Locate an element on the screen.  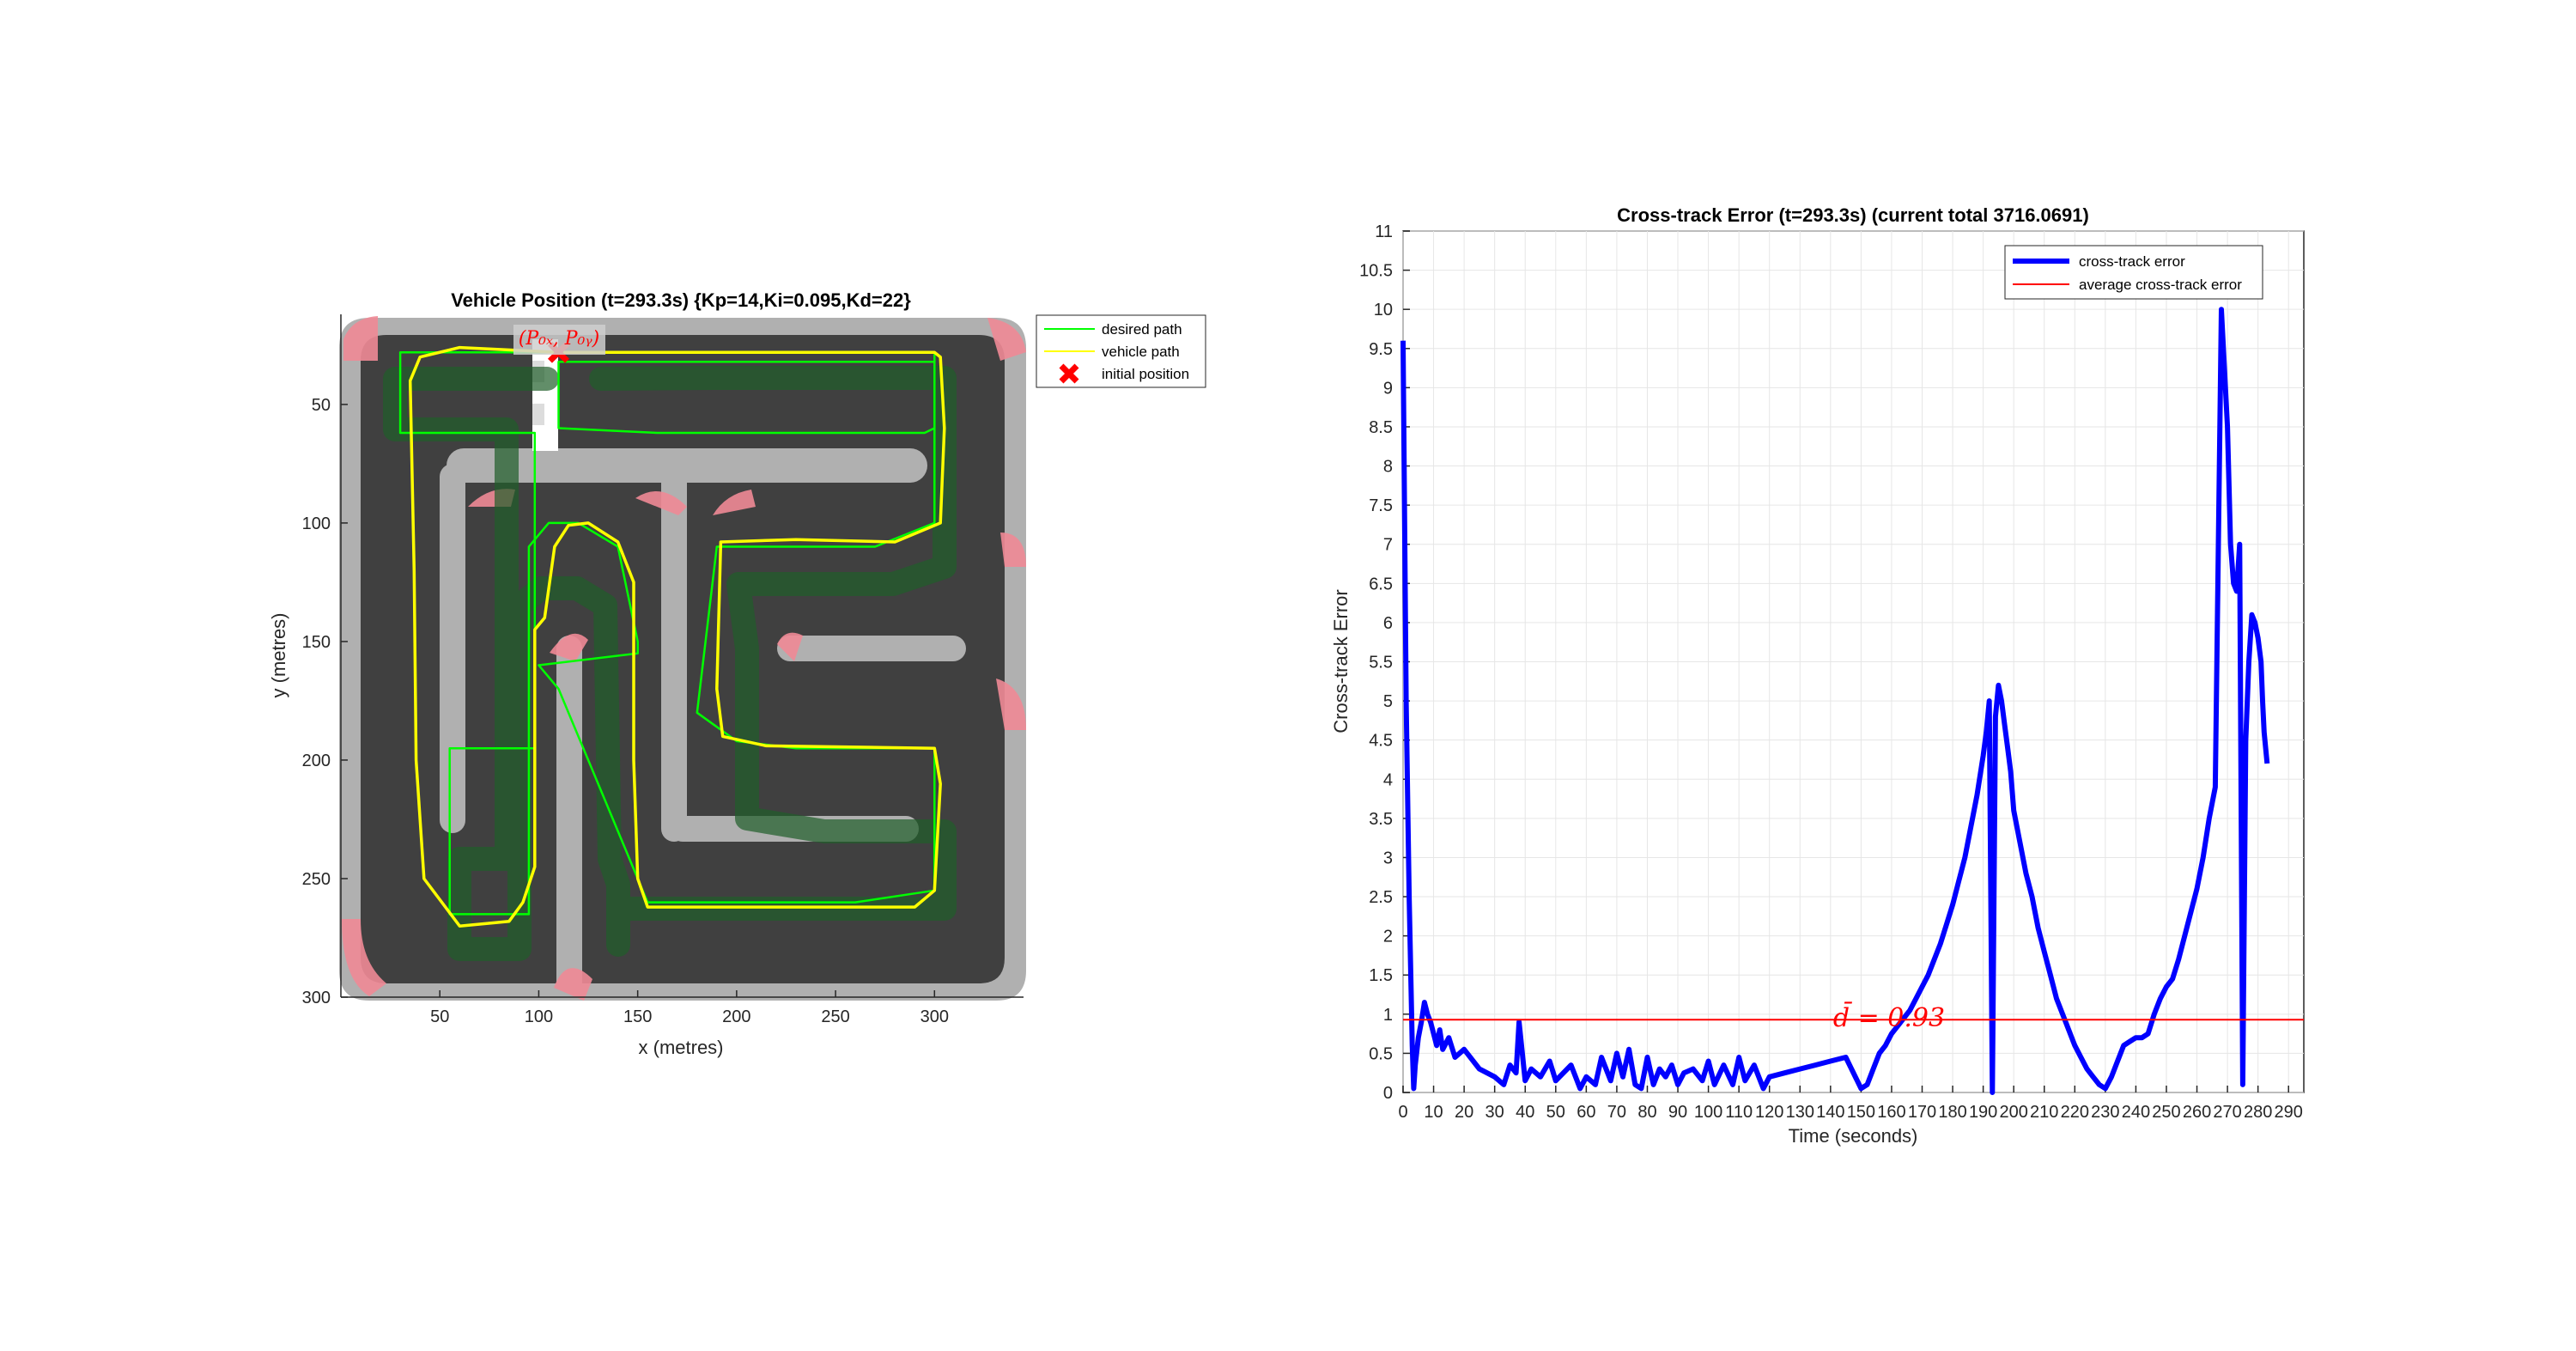
right-ytick-label: 5 is located at coordinates (1388, 701).